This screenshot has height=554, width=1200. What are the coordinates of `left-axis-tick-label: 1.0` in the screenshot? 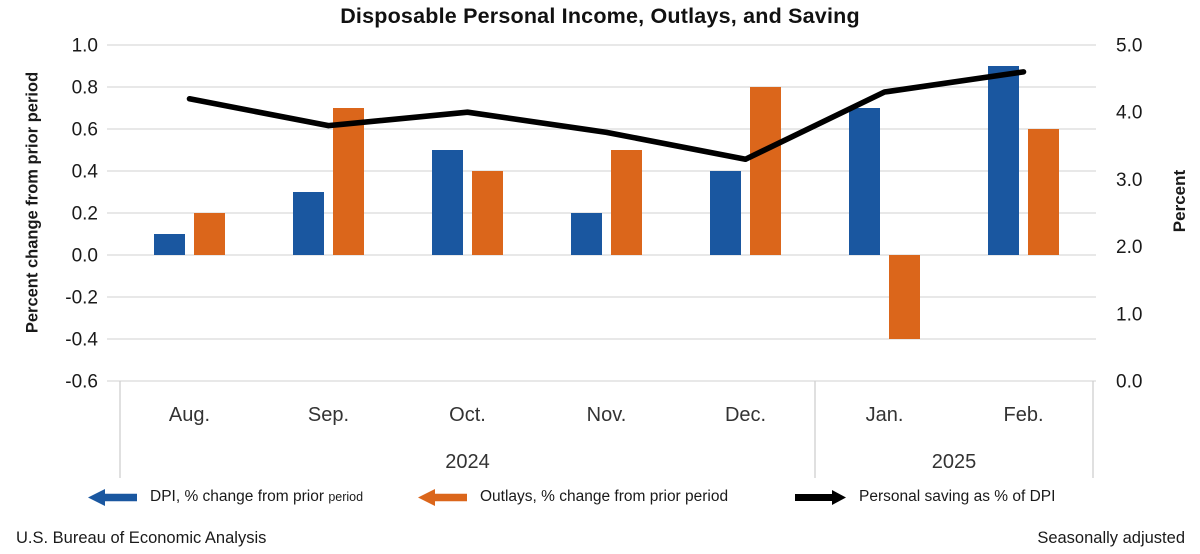 It's located at (85, 46).